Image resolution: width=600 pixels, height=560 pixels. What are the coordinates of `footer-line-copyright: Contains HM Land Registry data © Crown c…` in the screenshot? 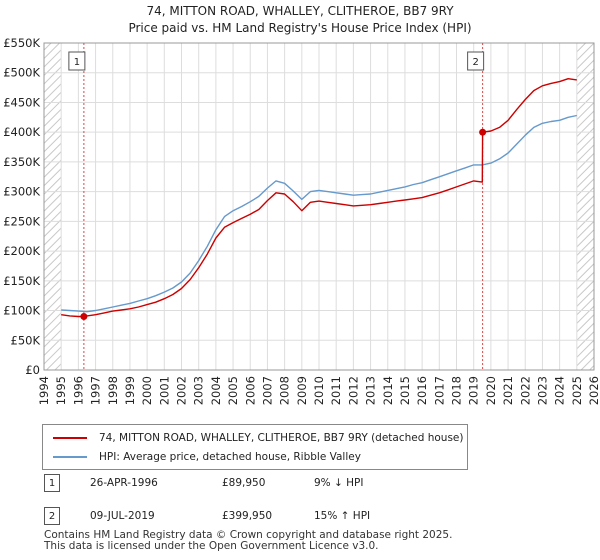 It's located at (248, 535).